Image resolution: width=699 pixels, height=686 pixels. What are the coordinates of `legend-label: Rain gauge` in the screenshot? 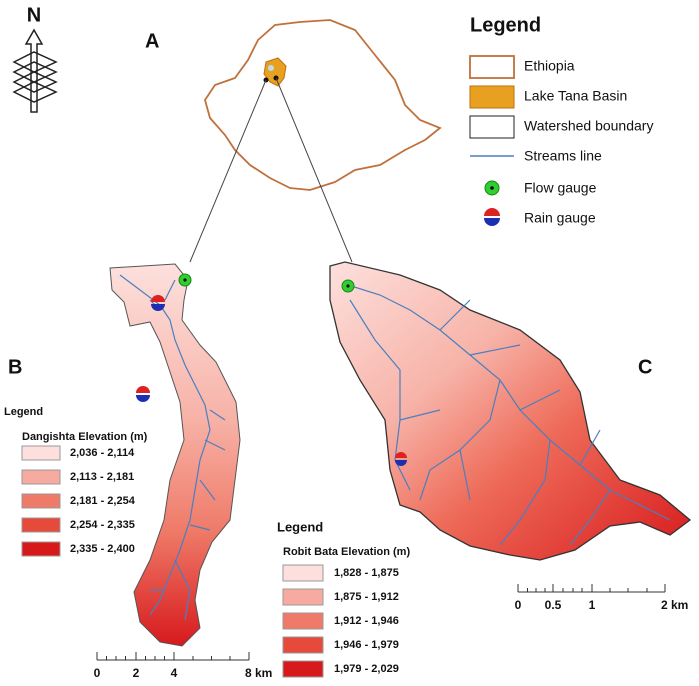 It's located at (560, 218).